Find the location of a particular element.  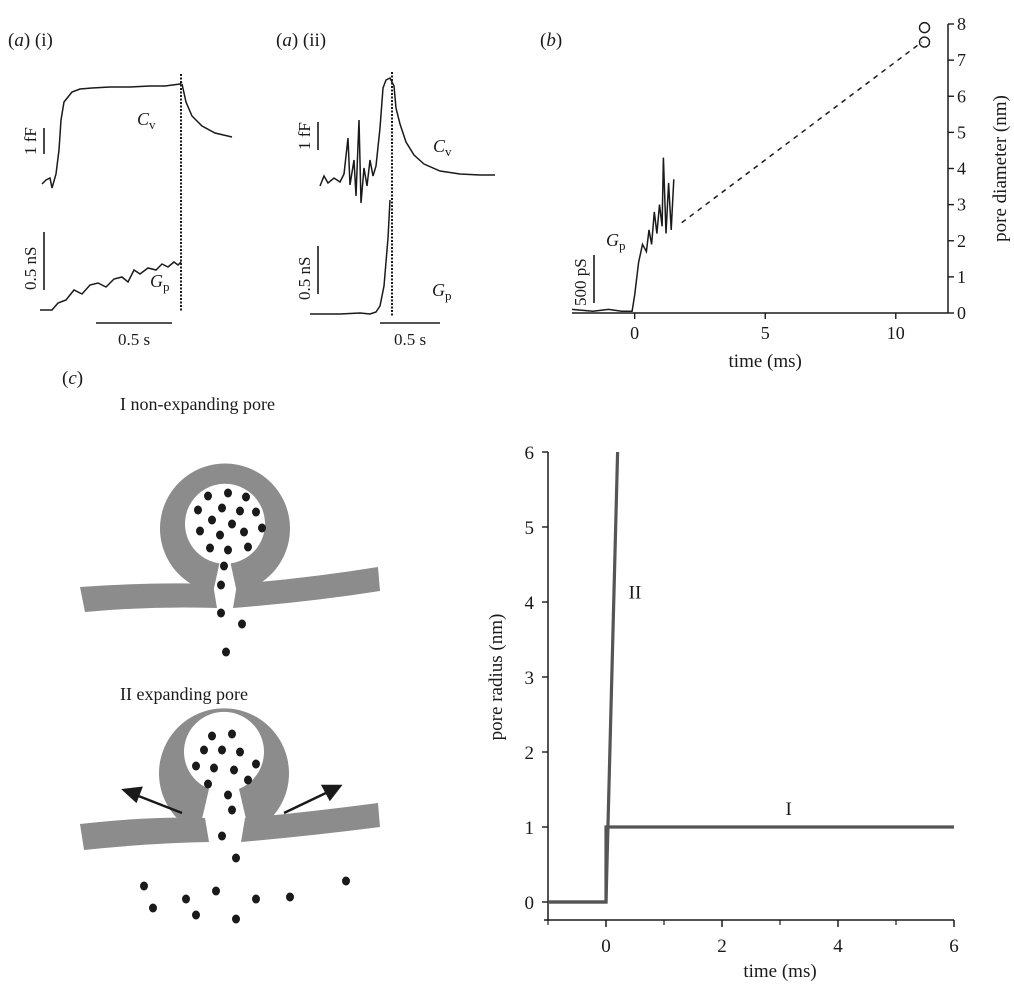

extrapolation-line is located at coordinates (802, 132).